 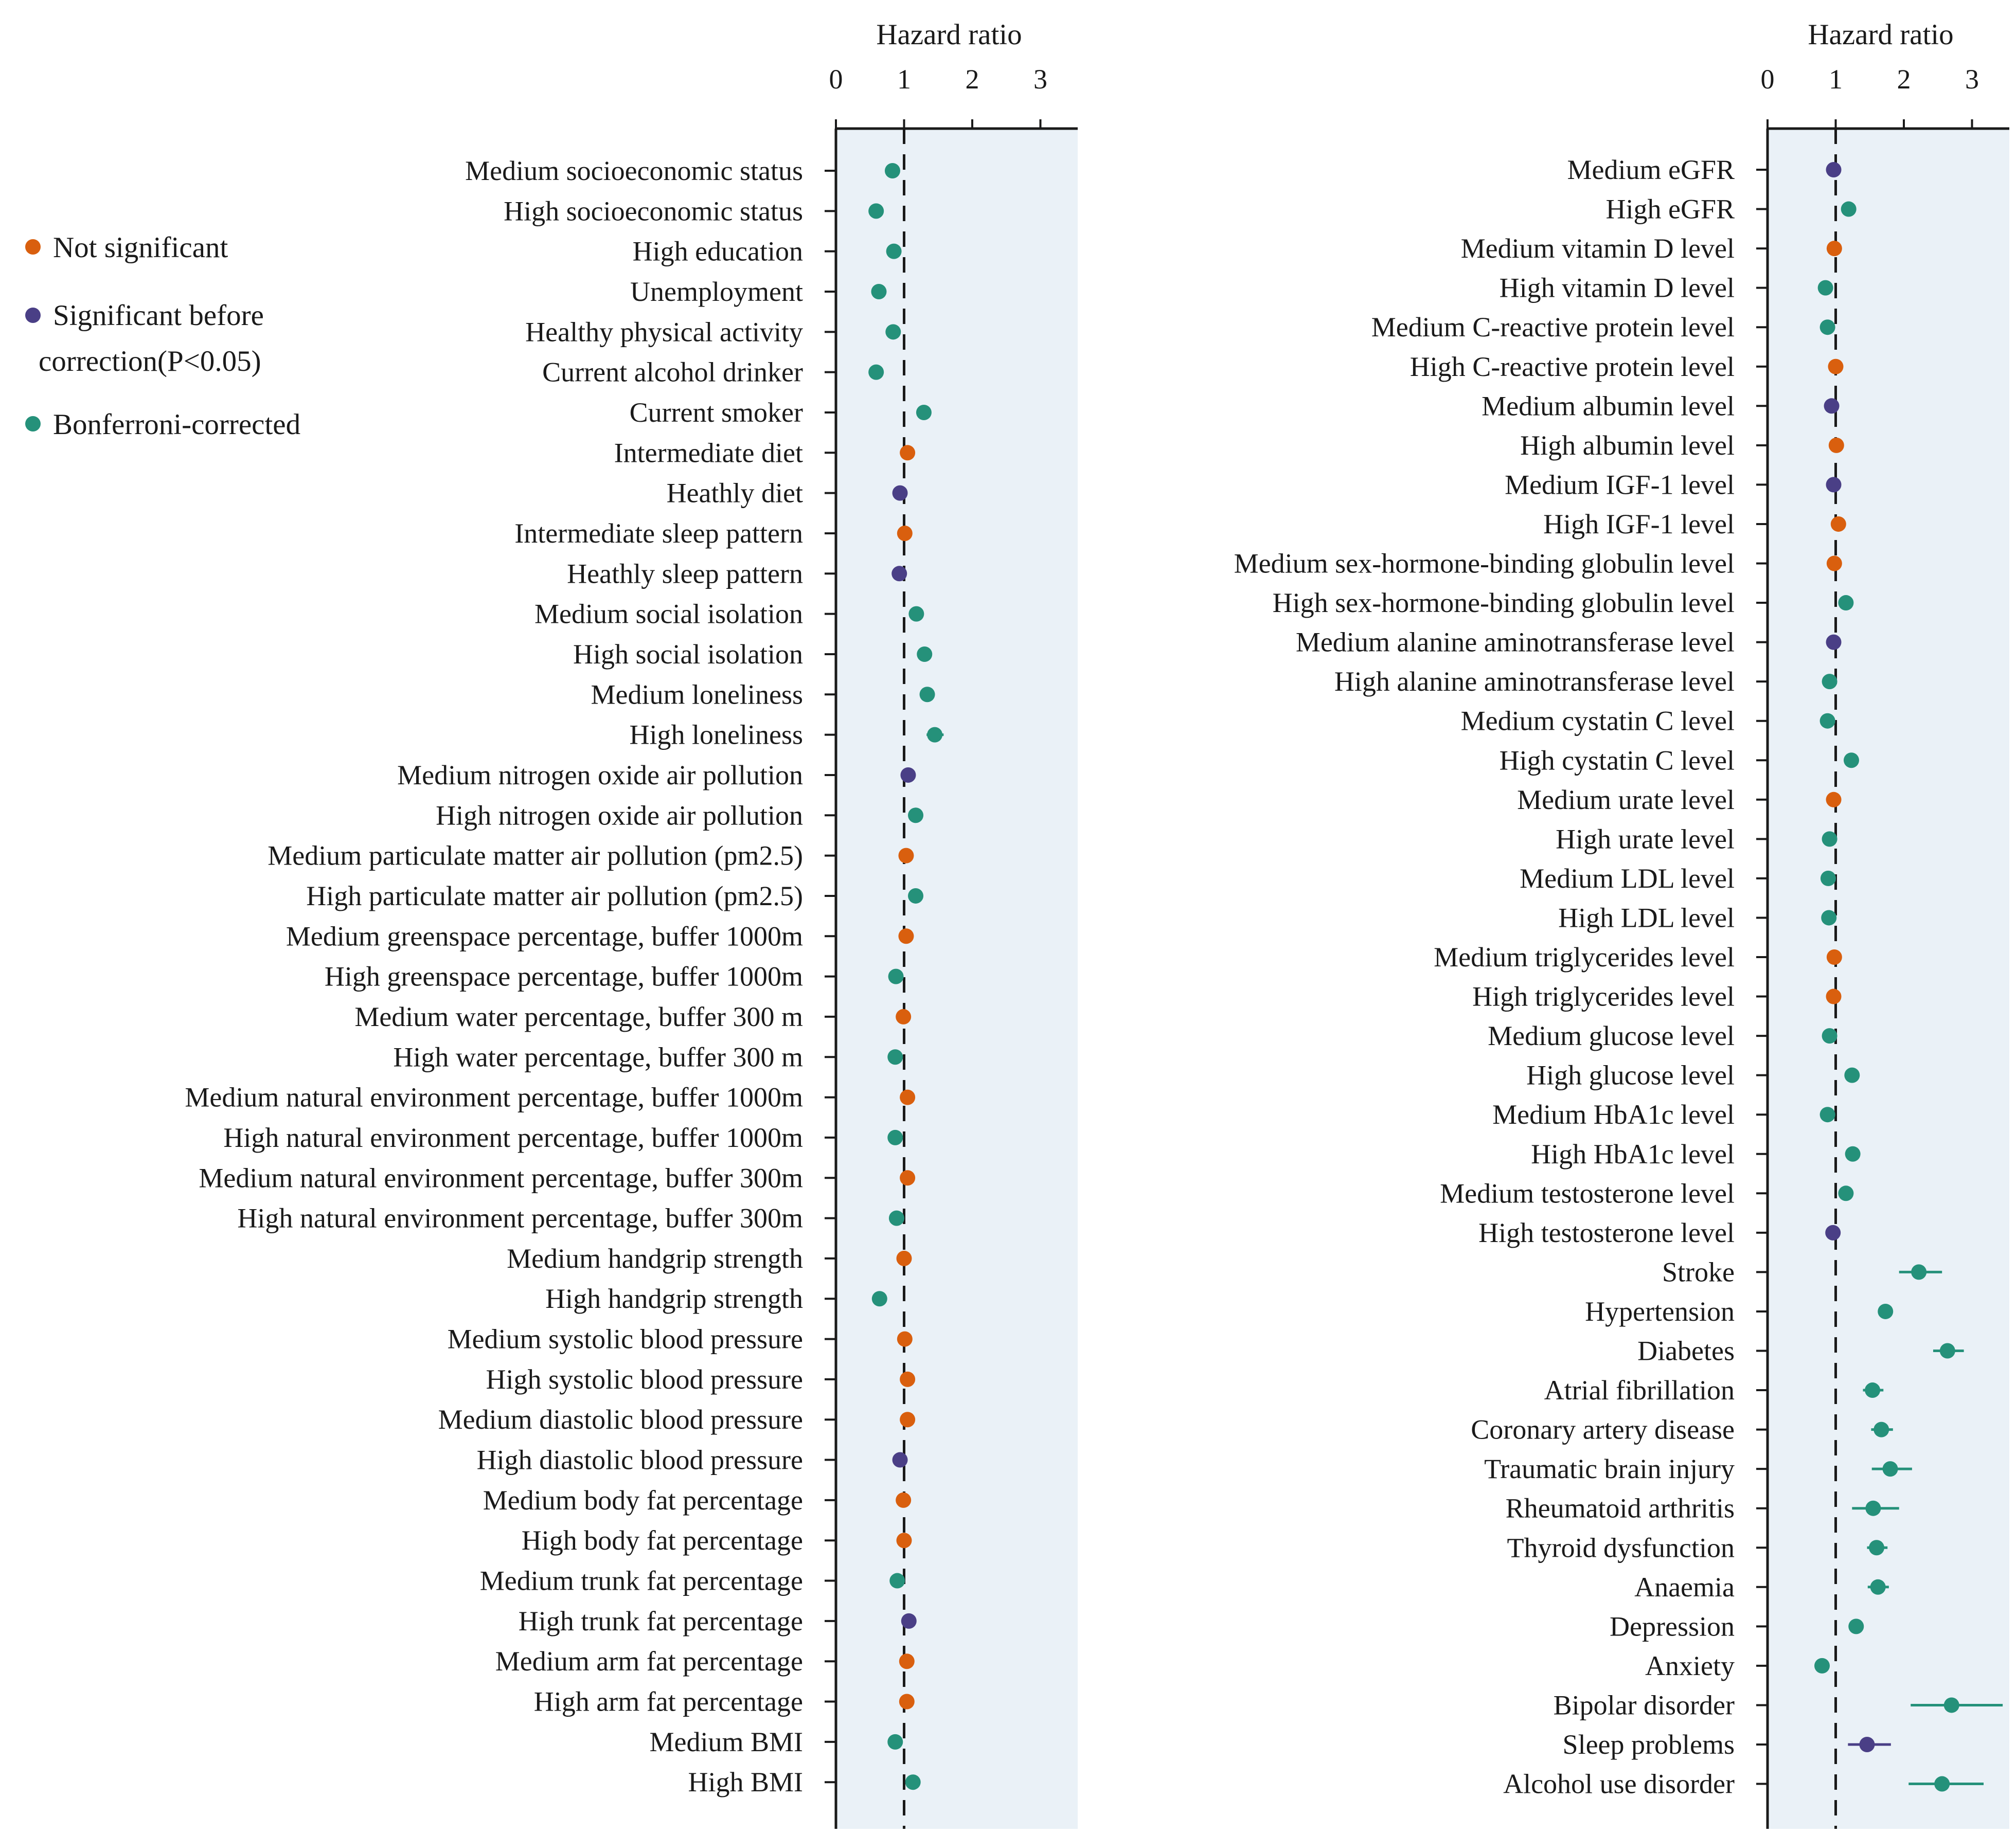 What do you see at coordinates (1660, 1312) in the screenshot?
I see `row-label: Hypertension` at bounding box center [1660, 1312].